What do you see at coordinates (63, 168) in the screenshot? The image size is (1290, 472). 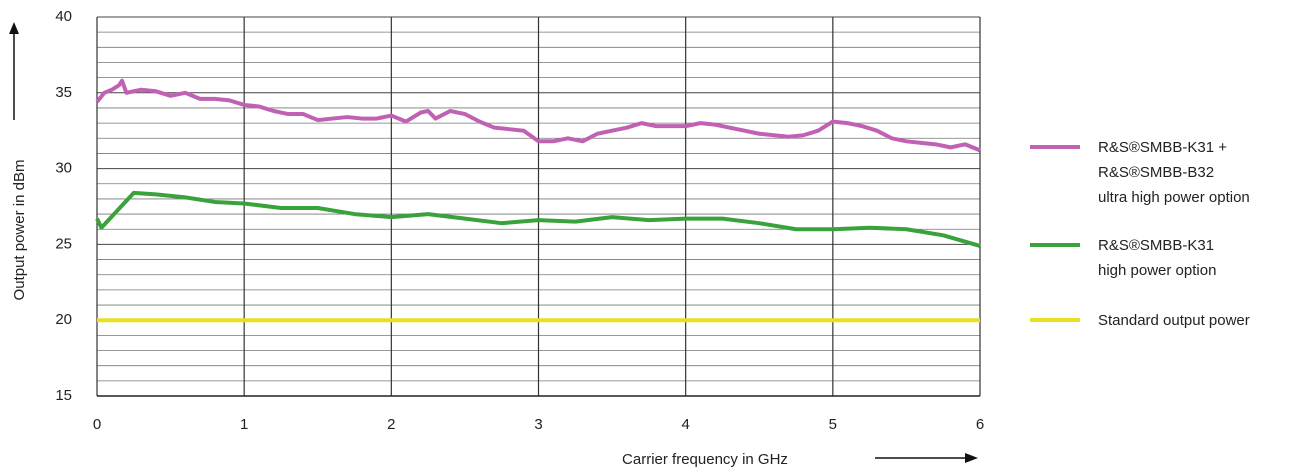 I see `y-tick-label: 30` at bounding box center [63, 168].